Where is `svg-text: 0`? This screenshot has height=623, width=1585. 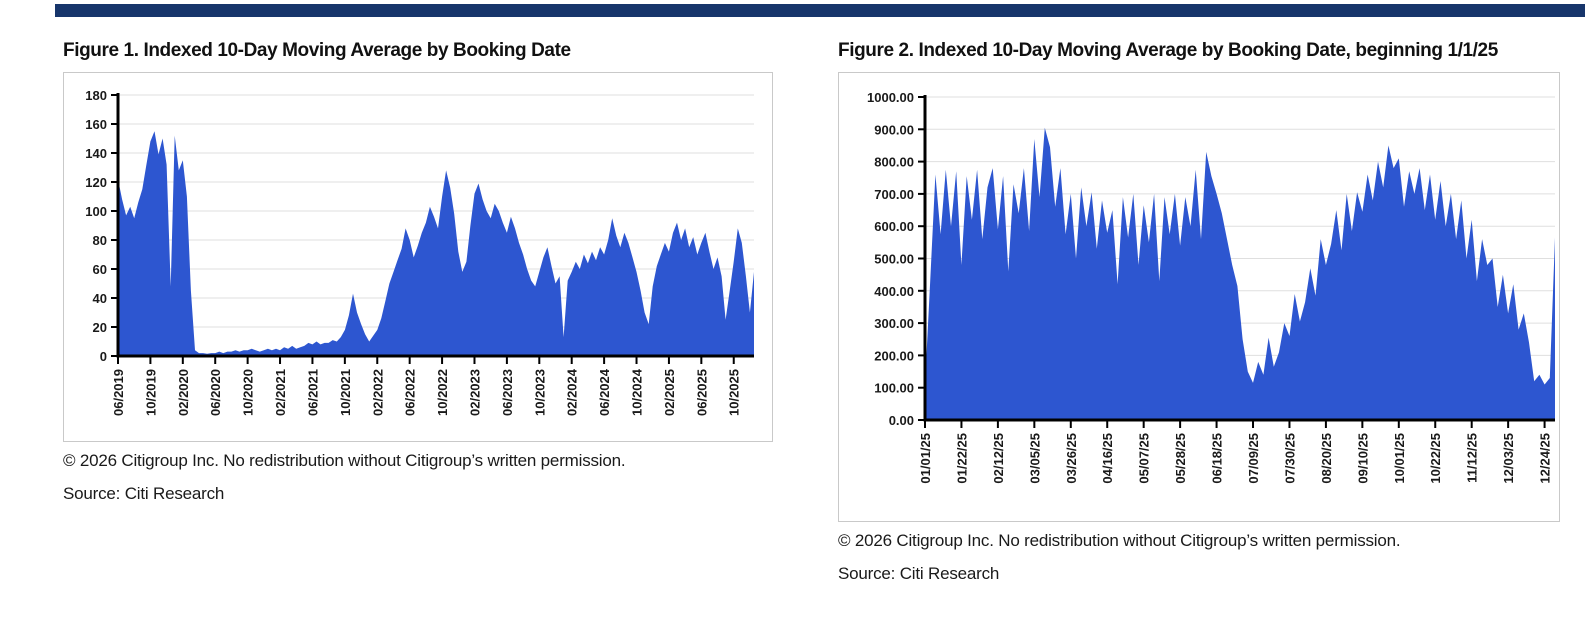 svg-text: 0 is located at coordinates (103, 356).